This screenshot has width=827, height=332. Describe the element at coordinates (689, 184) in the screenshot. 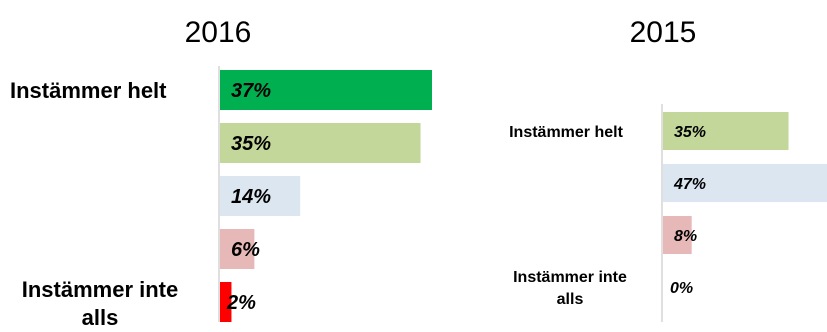

I see `bar-value-label: 47%` at that location.